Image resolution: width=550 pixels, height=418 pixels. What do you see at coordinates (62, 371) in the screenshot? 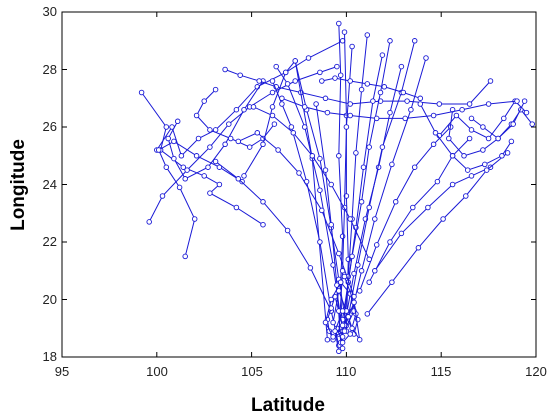
I see `x-tick-label: 95` at bounding box center [62, 371].